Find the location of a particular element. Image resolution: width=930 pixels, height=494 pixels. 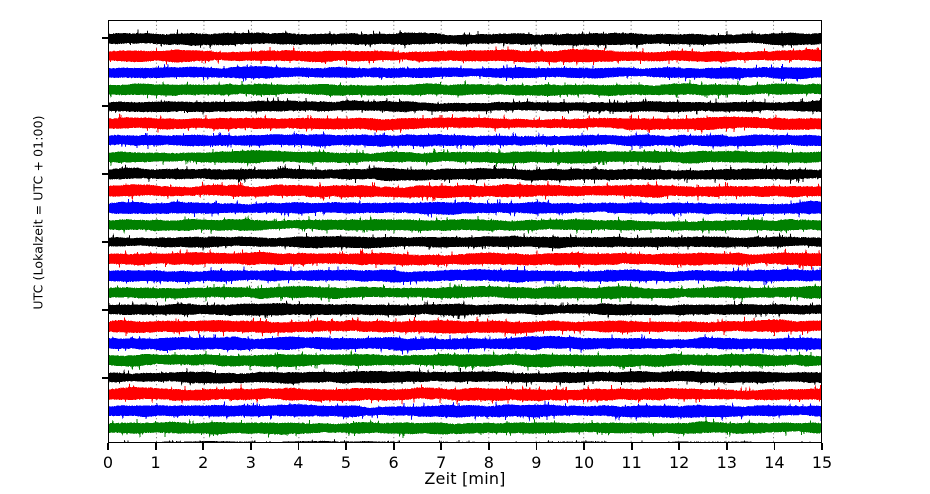

x-tick-label: 4 is located at coordinates (298, 462).